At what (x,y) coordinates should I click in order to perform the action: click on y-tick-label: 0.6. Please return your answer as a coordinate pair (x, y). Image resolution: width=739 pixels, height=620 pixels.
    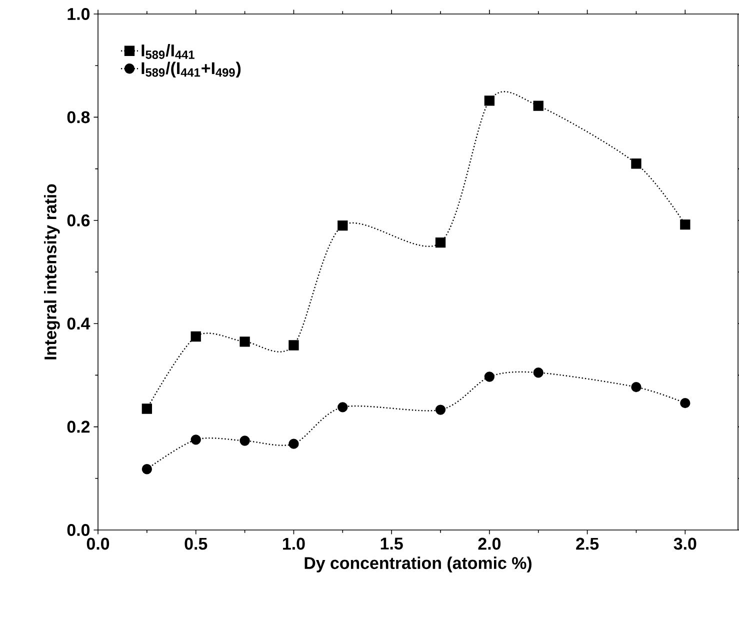
    Looking at the image, I should click on (78, 220).